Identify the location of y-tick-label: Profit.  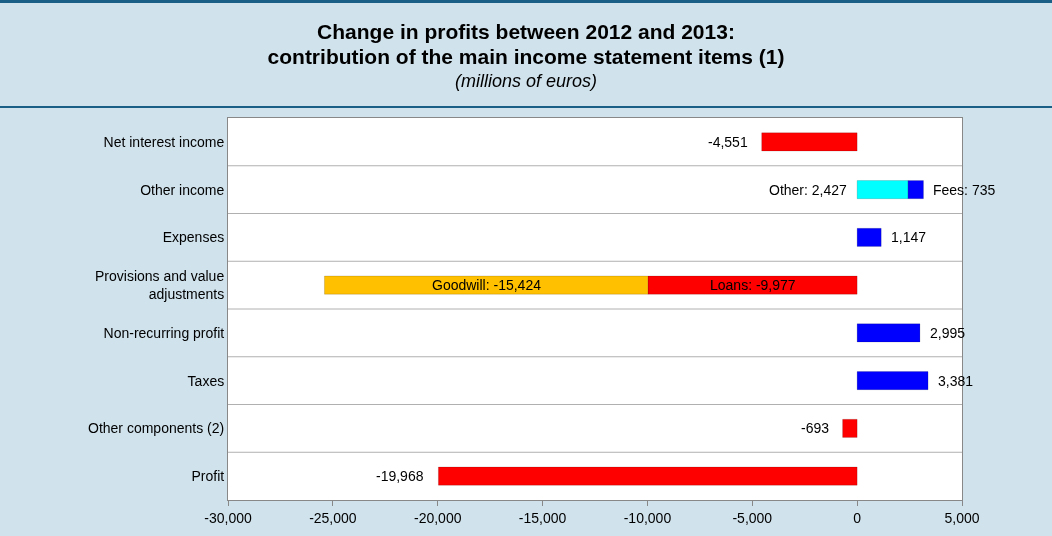
(208, 476).